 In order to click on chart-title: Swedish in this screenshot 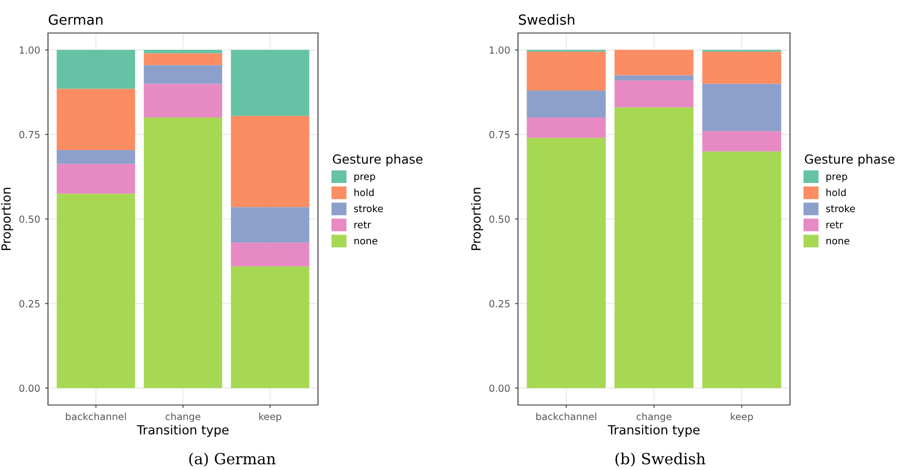, I will do `click(546, 19)`.